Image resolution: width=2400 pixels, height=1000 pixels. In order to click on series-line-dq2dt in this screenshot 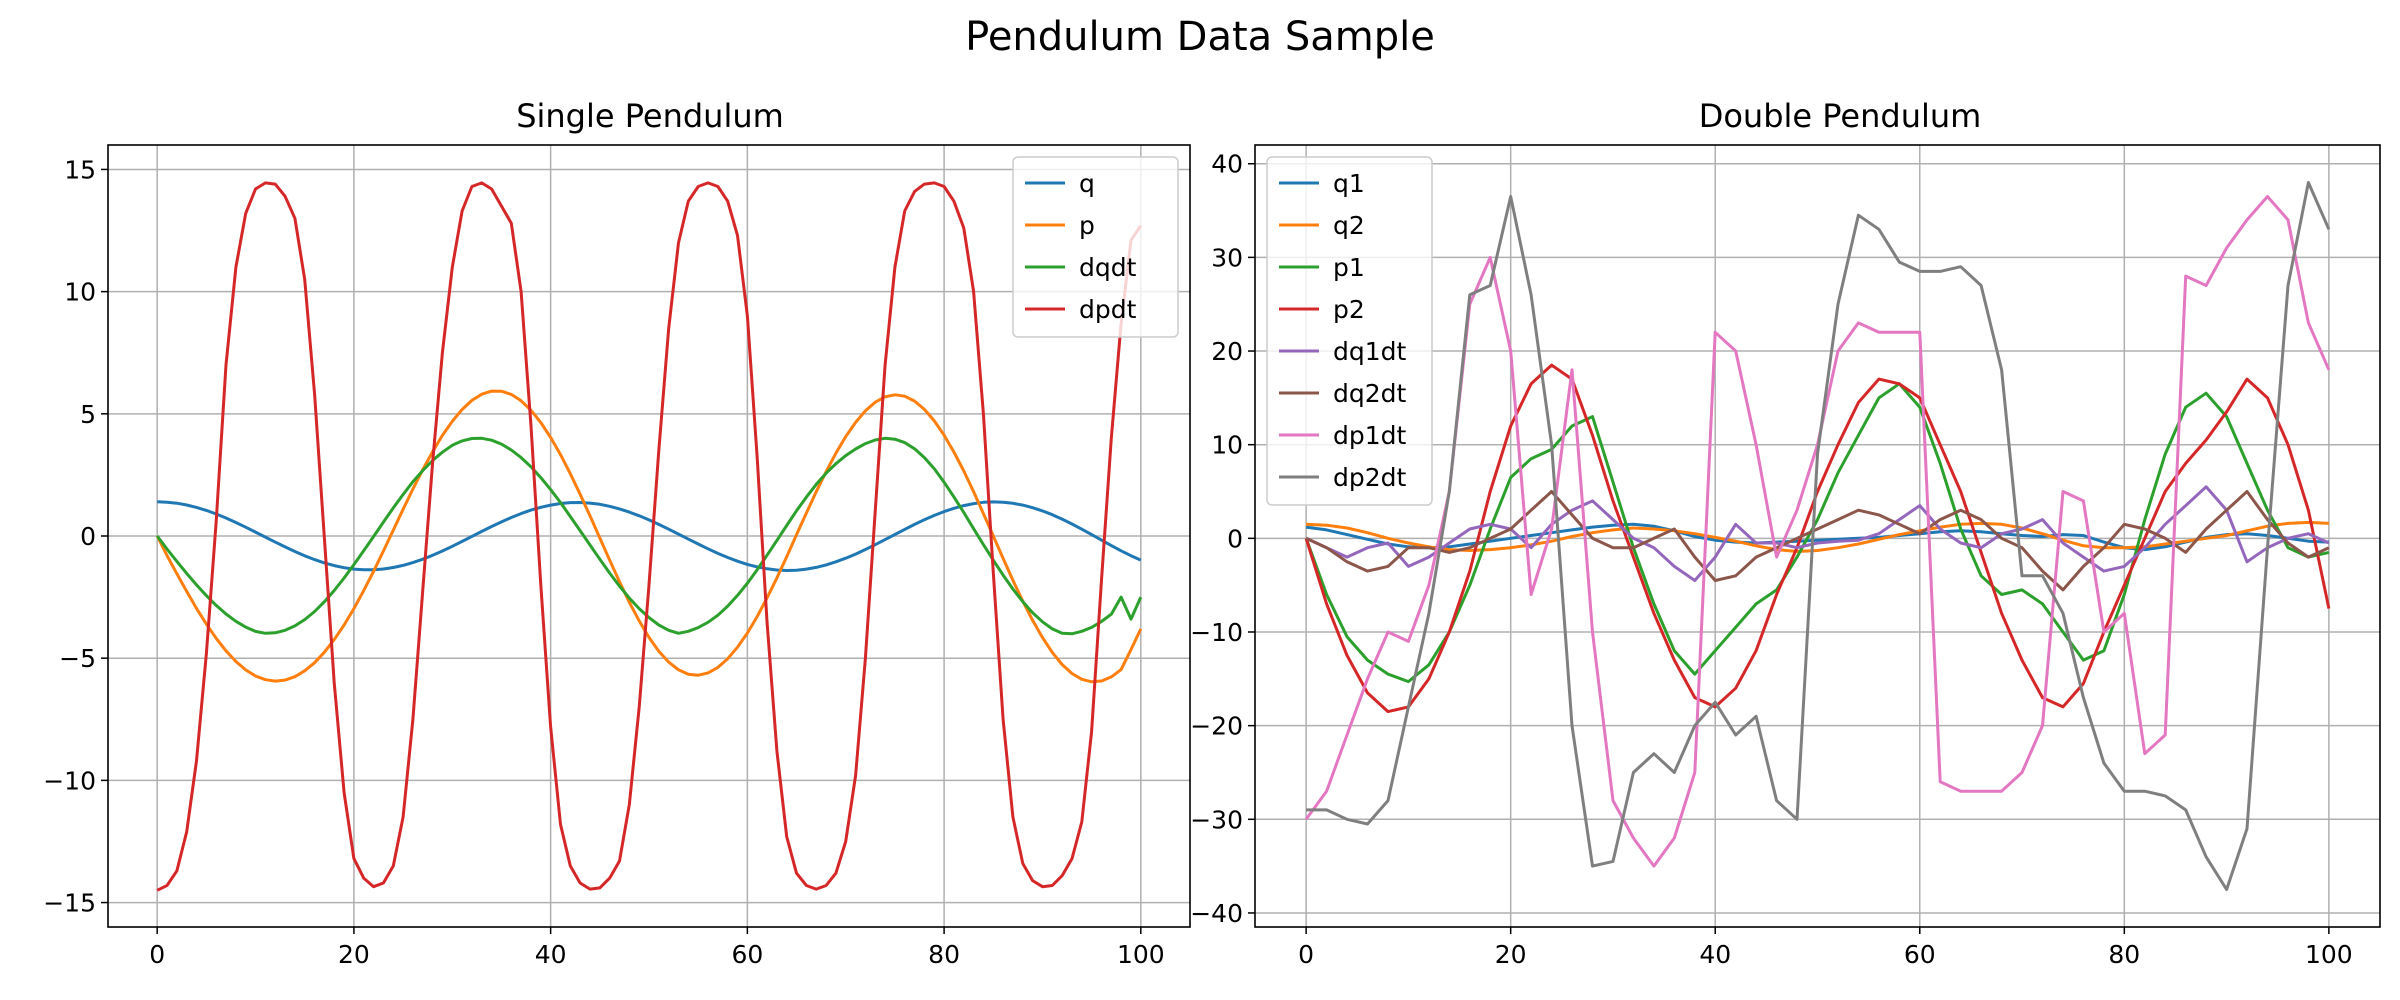, I will do `click(1817, 541)`.